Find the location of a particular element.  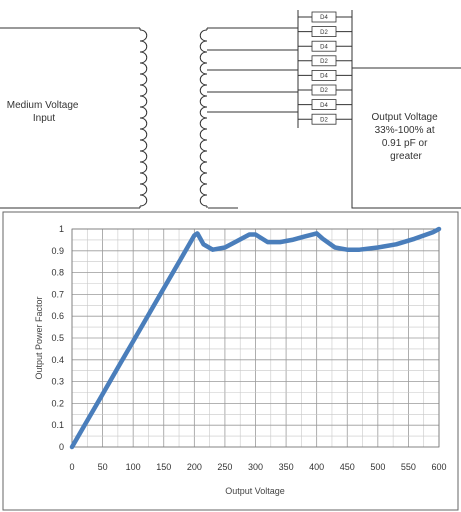

x-tick-labels: 0 50 100 150 200 250 300 350 400 450 500 550 600 is located at coordinates (257, 467).